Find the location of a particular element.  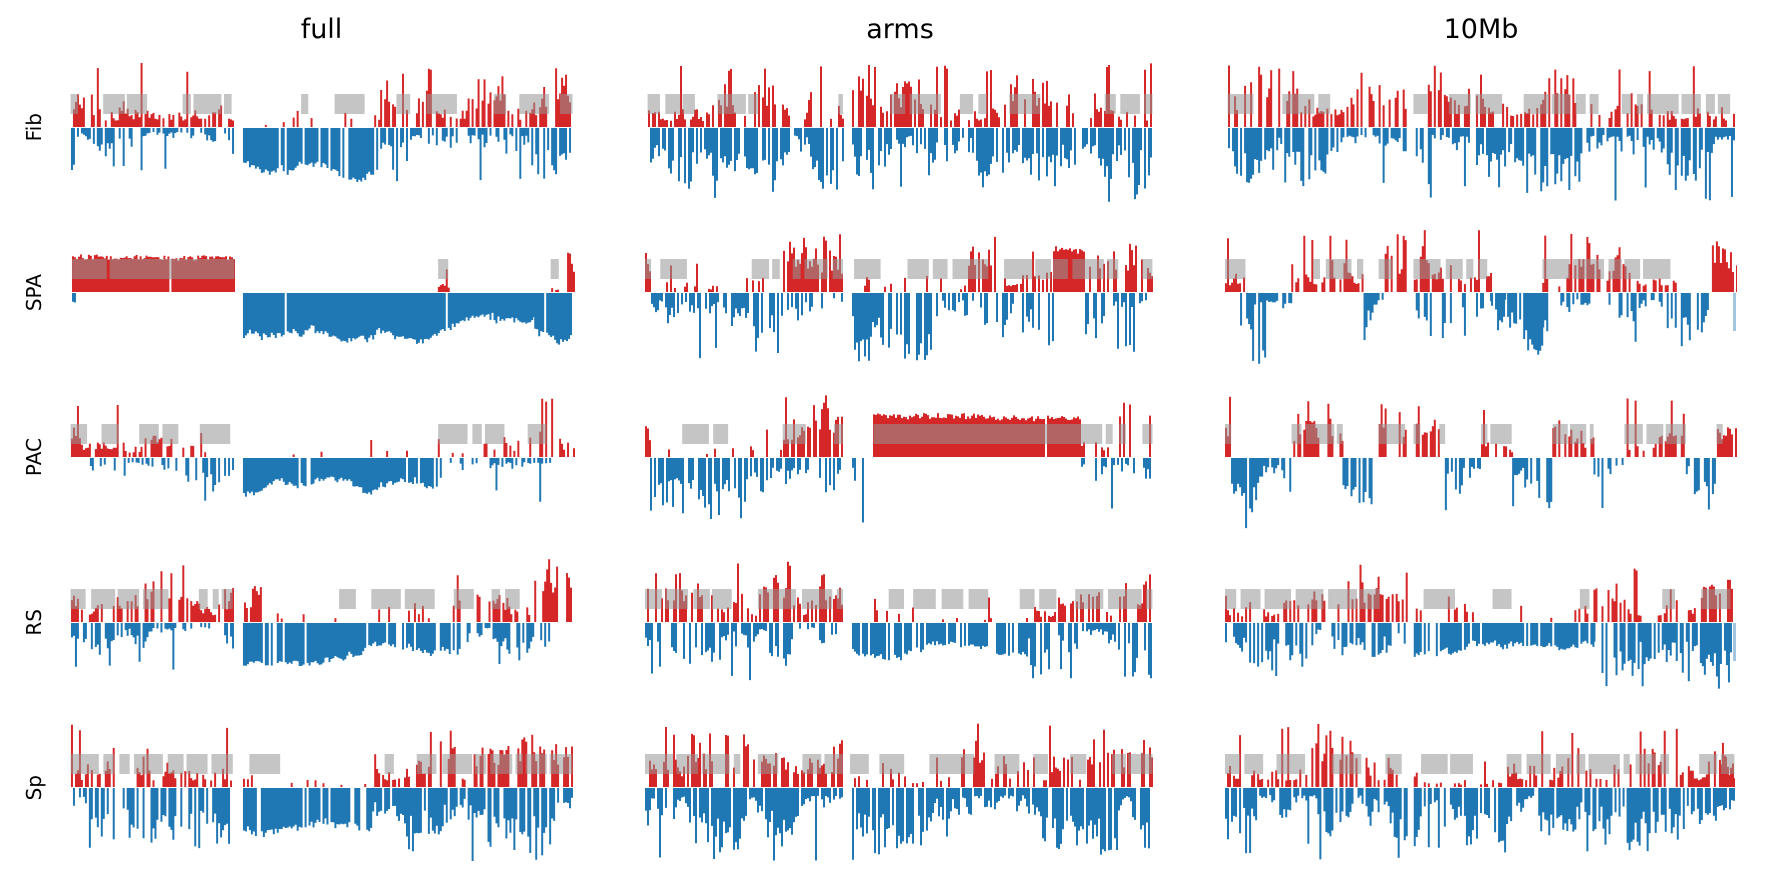

panel-rs-arms-plot is located at coordinates (899, 621).